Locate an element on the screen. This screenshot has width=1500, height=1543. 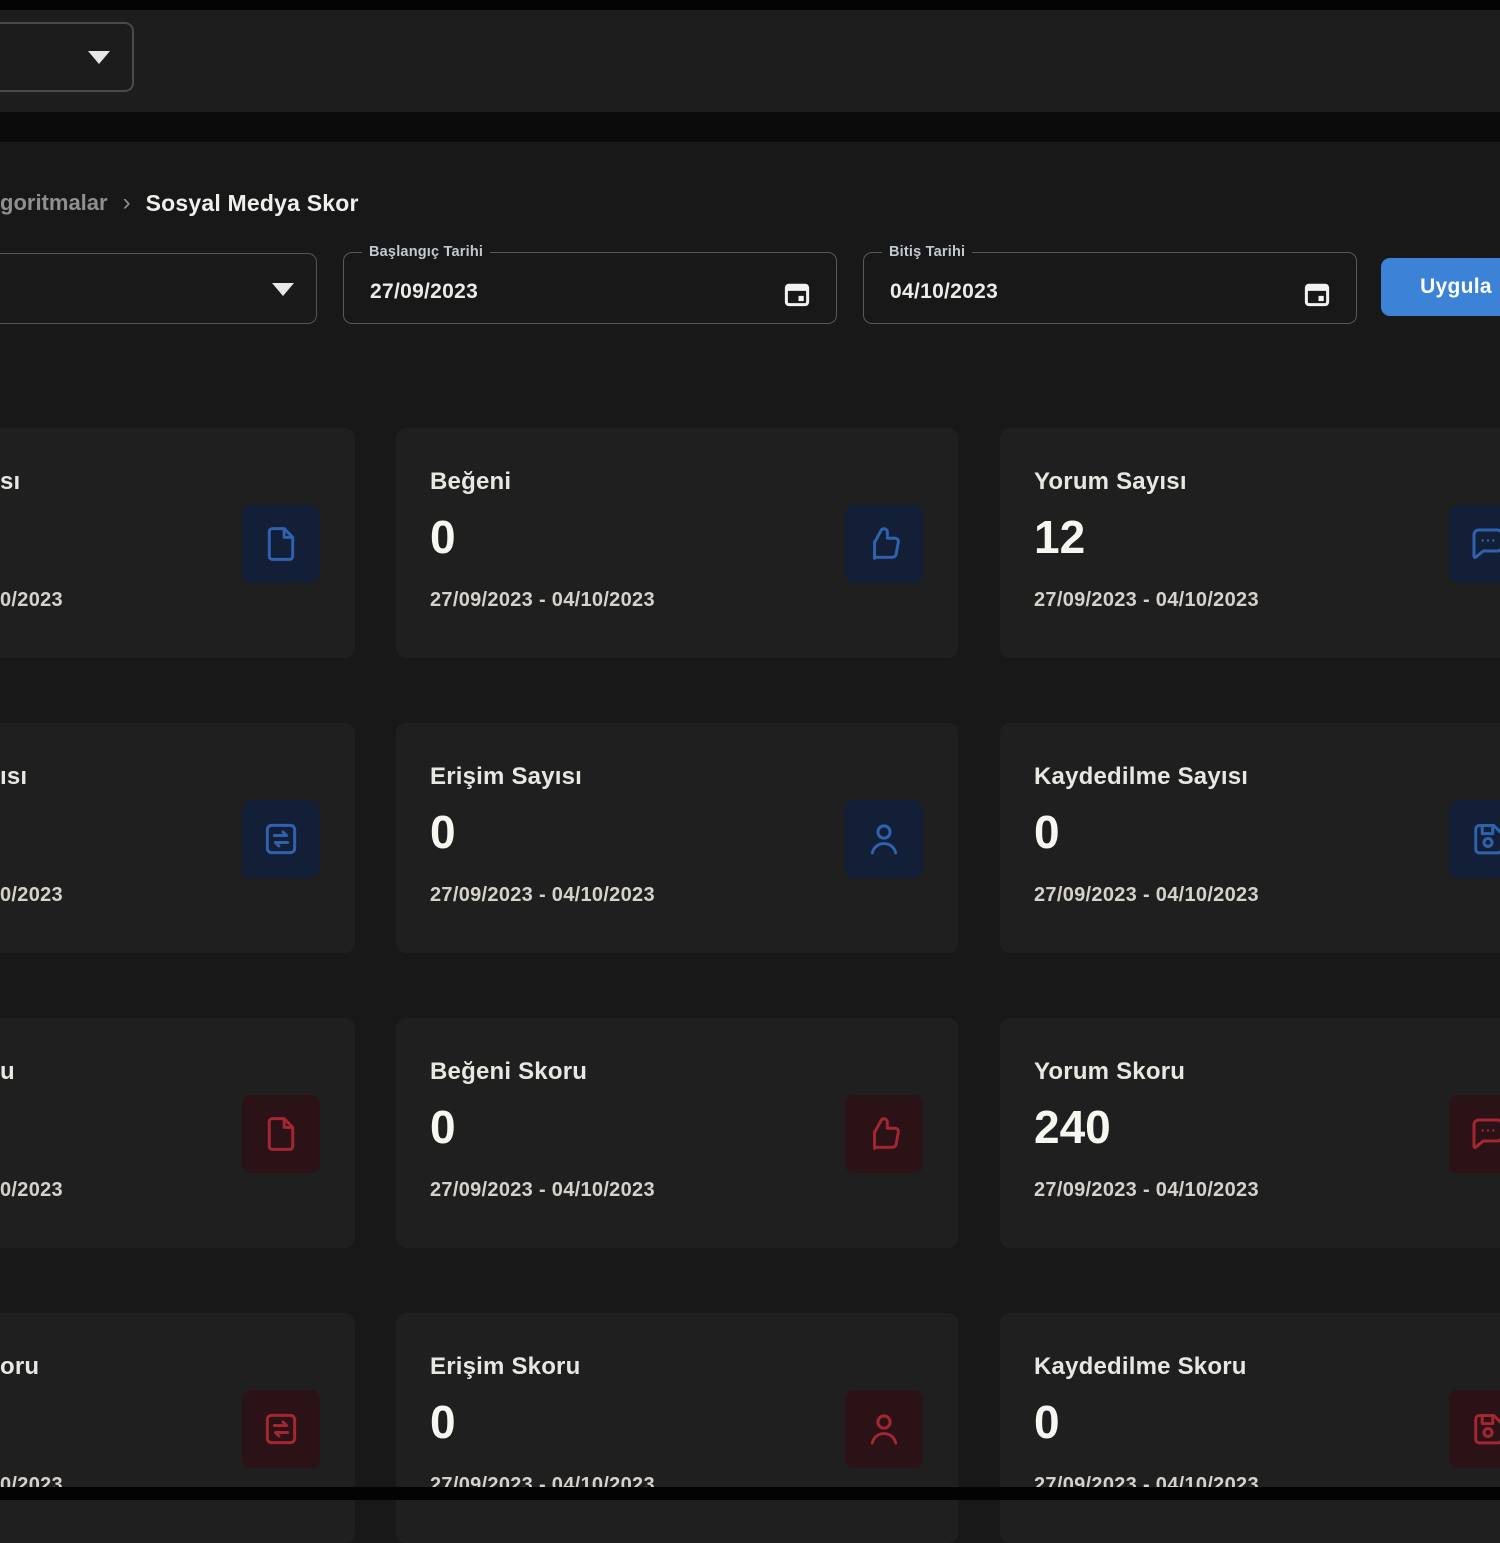
header-divider-band is located at coordinates (750, 127).